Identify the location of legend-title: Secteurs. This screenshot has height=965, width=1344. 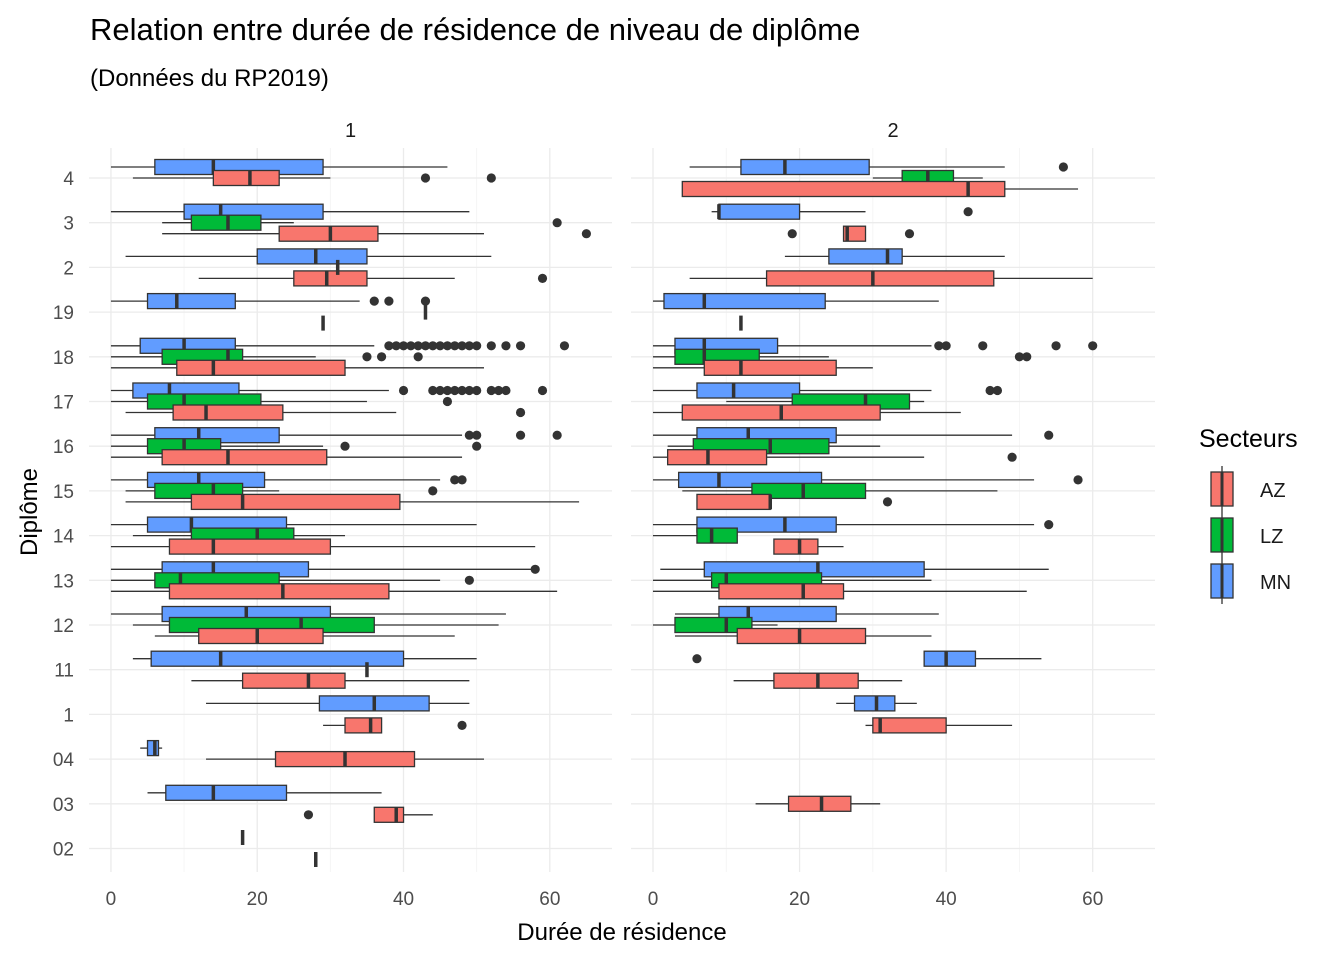
(1248, 439).